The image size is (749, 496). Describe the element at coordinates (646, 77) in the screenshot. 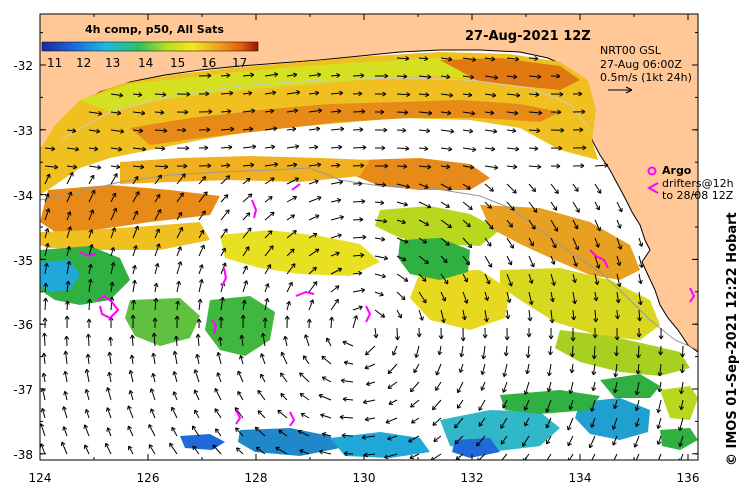

I see `legend-line: 0.5m/s (1kt 24h)` at that location.